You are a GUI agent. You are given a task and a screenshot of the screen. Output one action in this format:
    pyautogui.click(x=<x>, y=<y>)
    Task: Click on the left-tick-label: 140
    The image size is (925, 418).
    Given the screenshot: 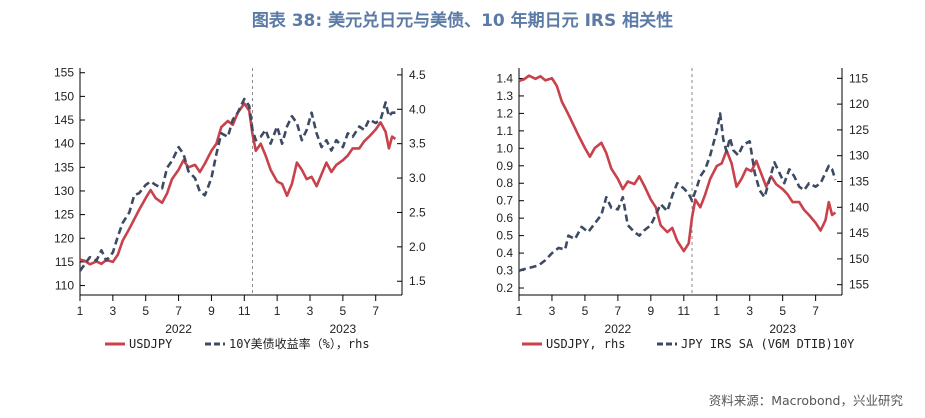 What is the action you would take?
    pyautogui.click(x=64, y=144)
    